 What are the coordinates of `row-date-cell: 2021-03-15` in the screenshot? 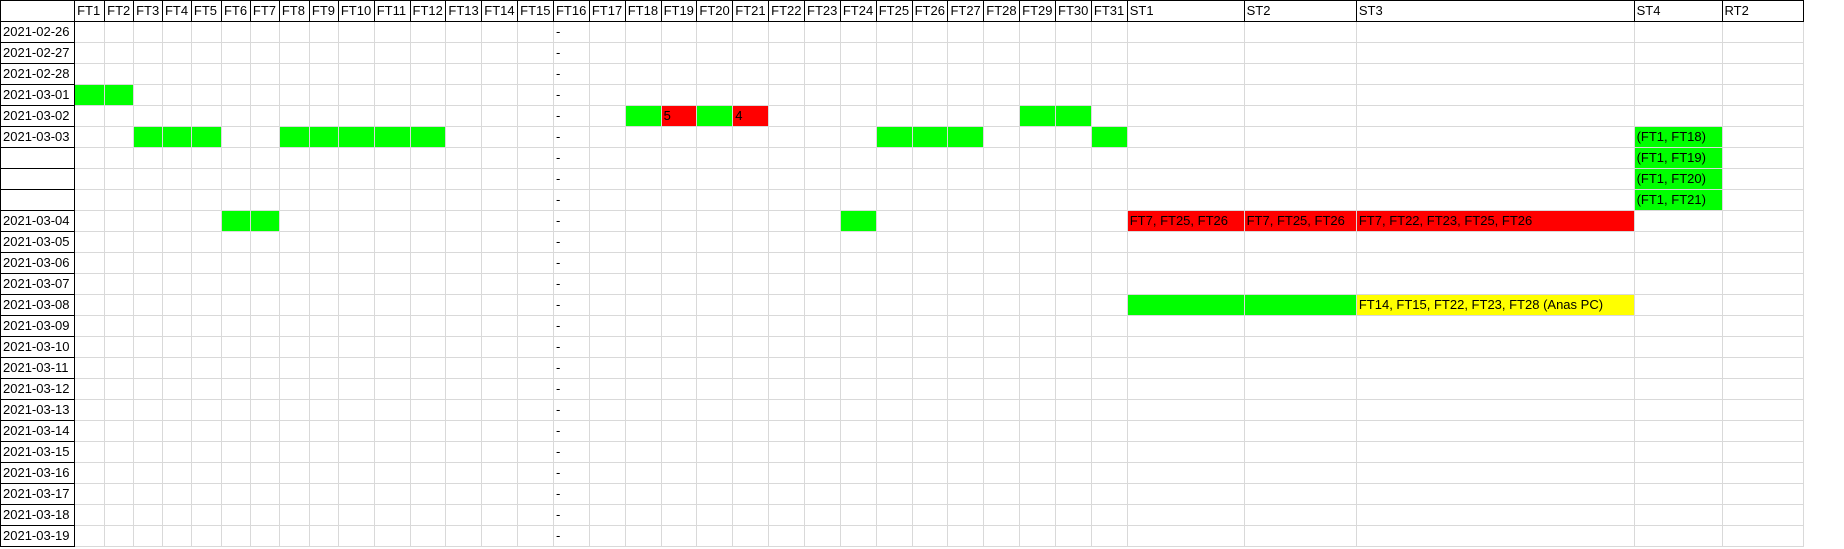 It's located at (38, 452).